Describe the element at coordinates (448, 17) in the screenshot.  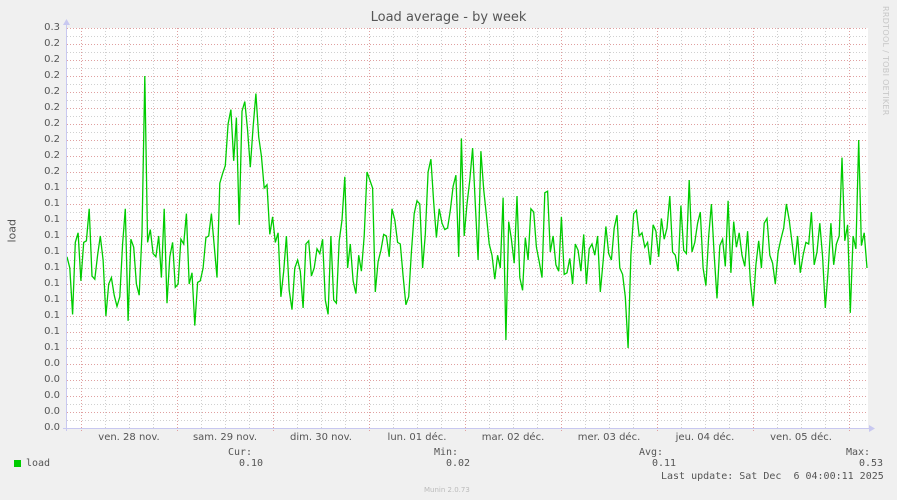
I see `chart-title: Load average - by week` at that location.